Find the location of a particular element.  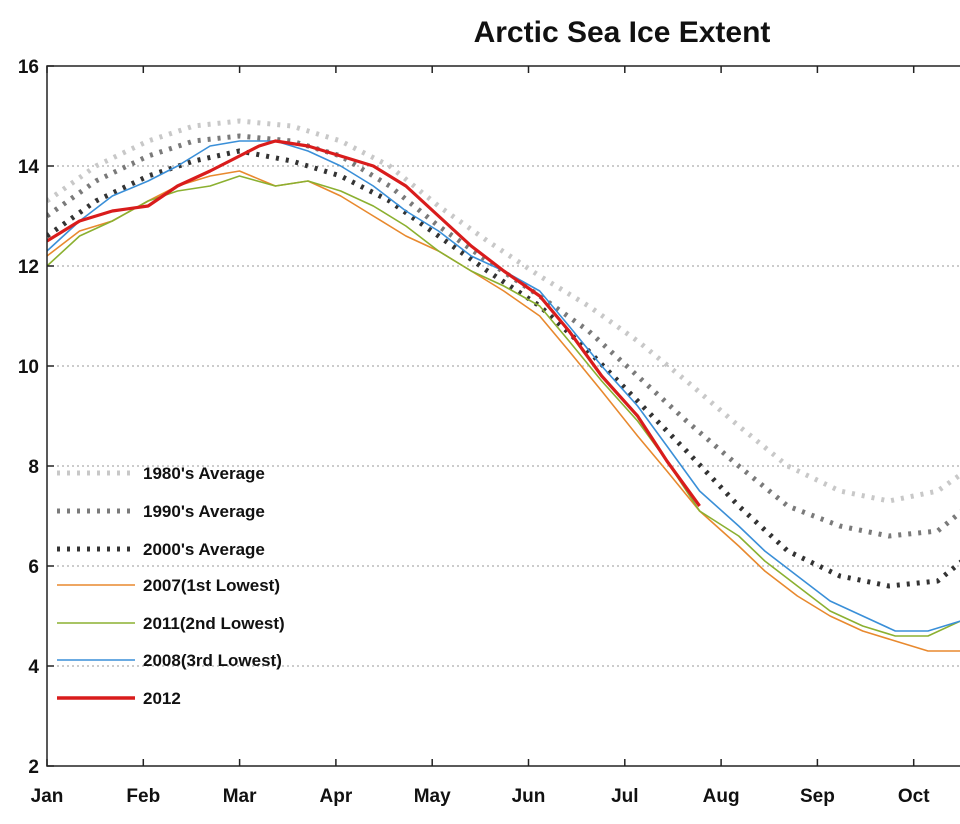

y-tick-label: 14 is located at coordinates (29, 167).